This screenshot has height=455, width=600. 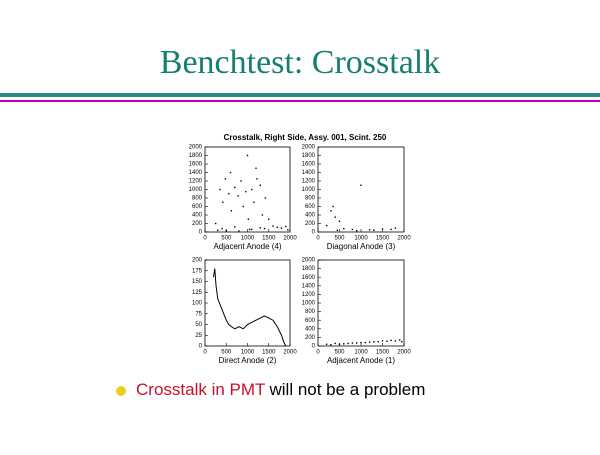 I want to click on bullet-text: Crosstalk in PMT will not be a problem, so click(x=280, y=389).